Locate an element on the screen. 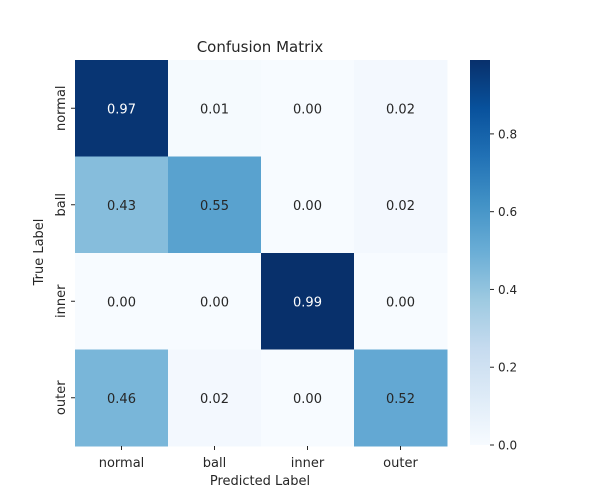 Image resolution: width=600 pixels, height=500 pixels. cell-value-label: 0.55 is located at coordinates (214, 206).